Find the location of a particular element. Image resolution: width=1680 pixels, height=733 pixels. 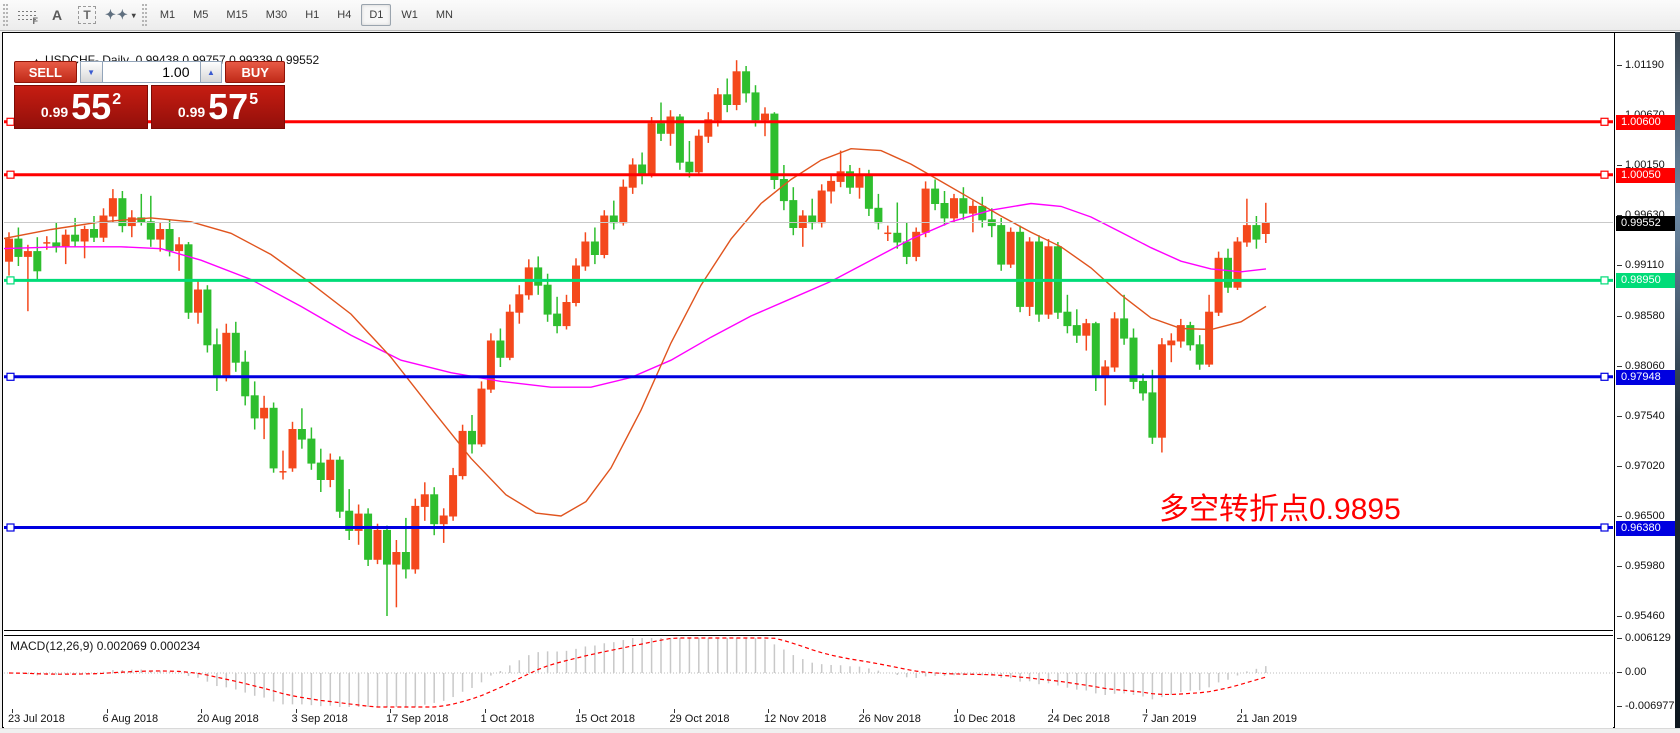

timeframe-button-W1: W1 is located at coordinates (409, 15).